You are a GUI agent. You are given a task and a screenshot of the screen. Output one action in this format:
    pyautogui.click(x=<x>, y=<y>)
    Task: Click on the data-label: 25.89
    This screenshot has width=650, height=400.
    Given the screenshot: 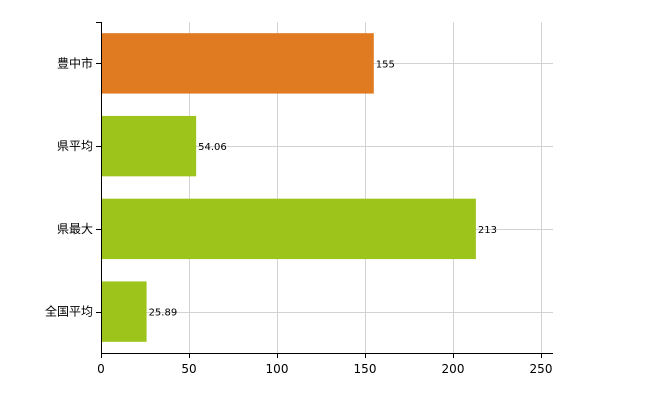 What is the action you would take?
    pyautogui.click(x=163, y=313)
    